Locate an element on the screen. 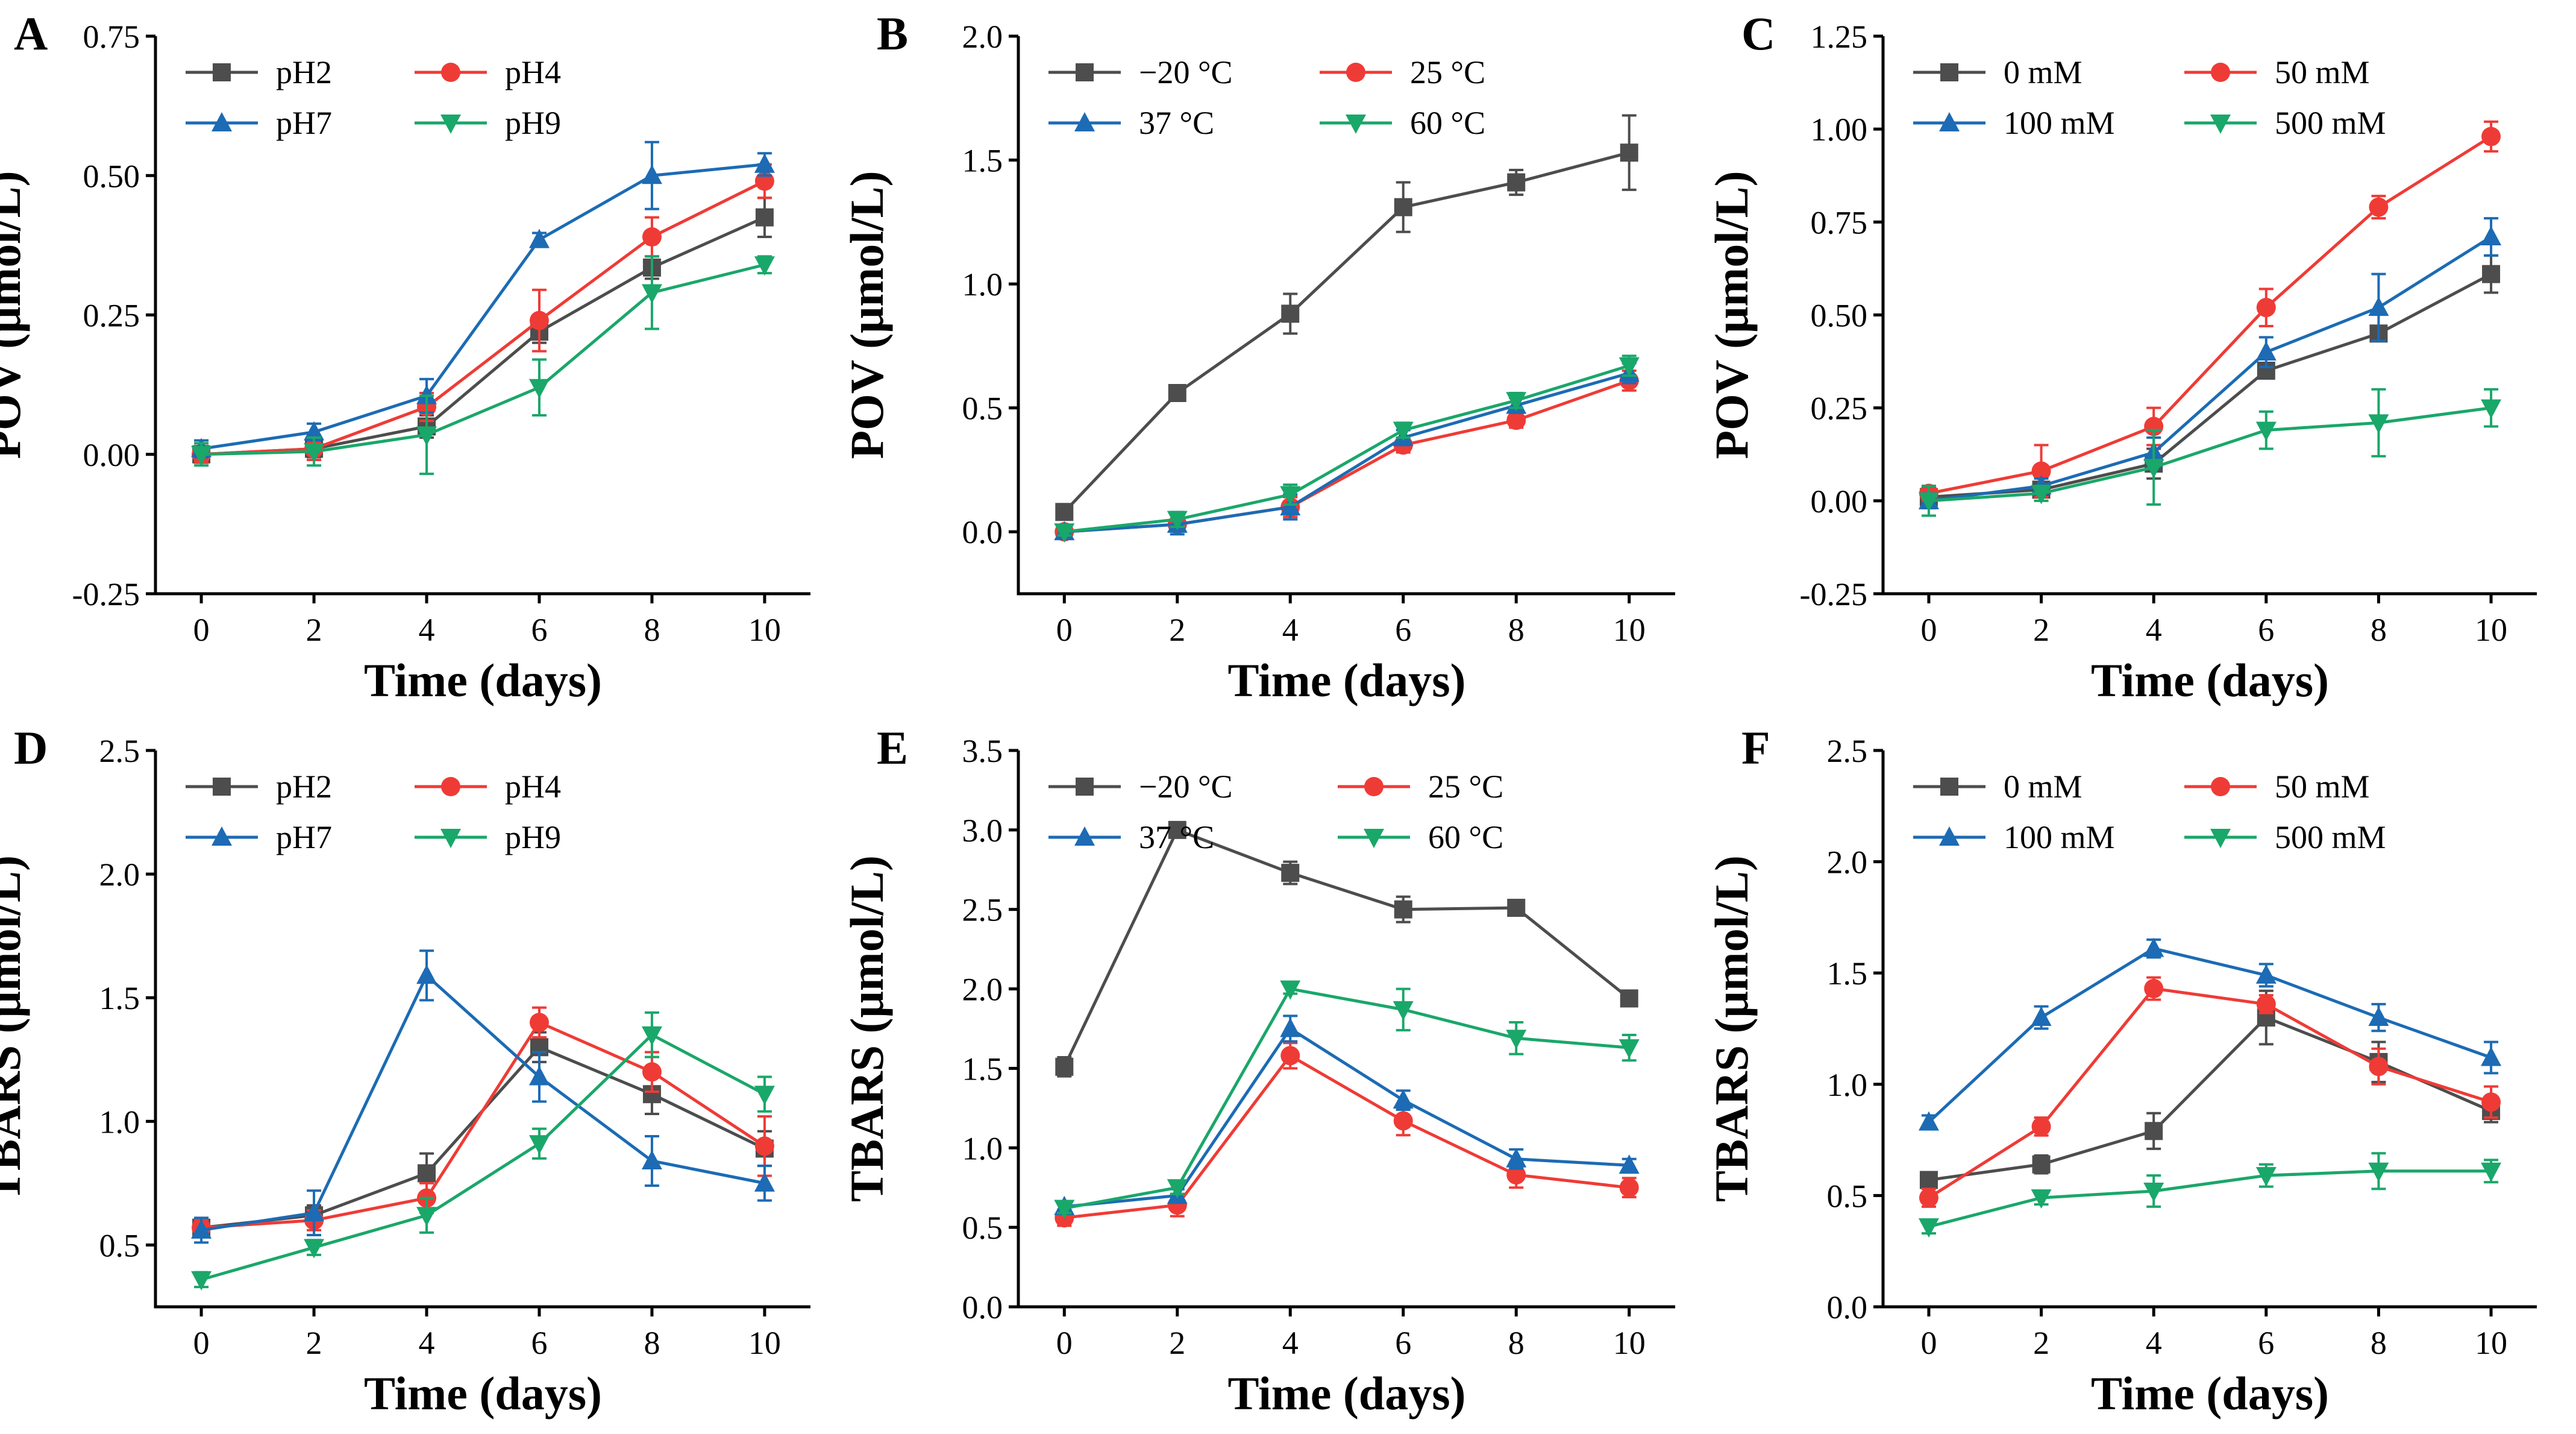 Image resolution: width=2576 pixels, height=1434 pixels. y-tick-label: 0.0 is located at coordinates (982, 1308).